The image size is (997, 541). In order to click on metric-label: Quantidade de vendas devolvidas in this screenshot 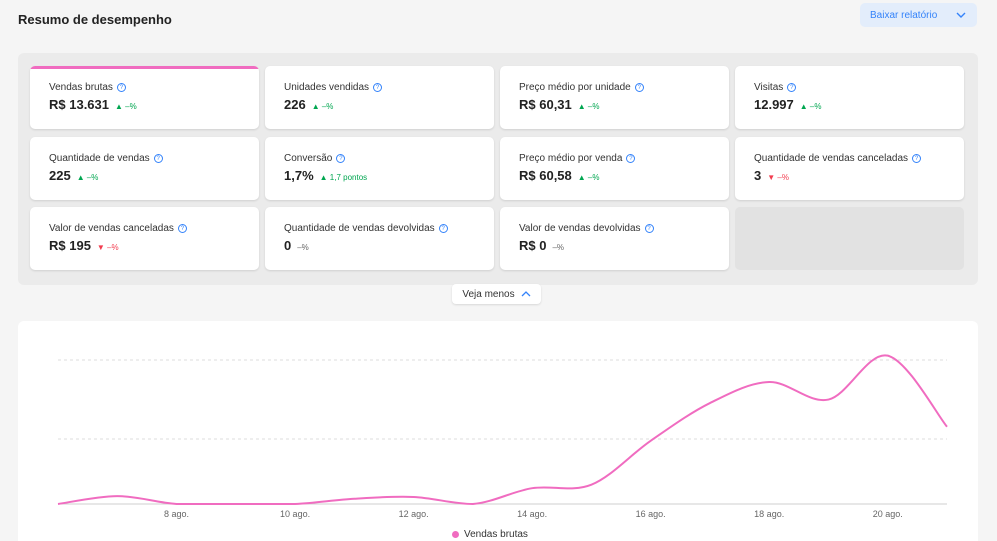, I will do `click(359, 228)`.